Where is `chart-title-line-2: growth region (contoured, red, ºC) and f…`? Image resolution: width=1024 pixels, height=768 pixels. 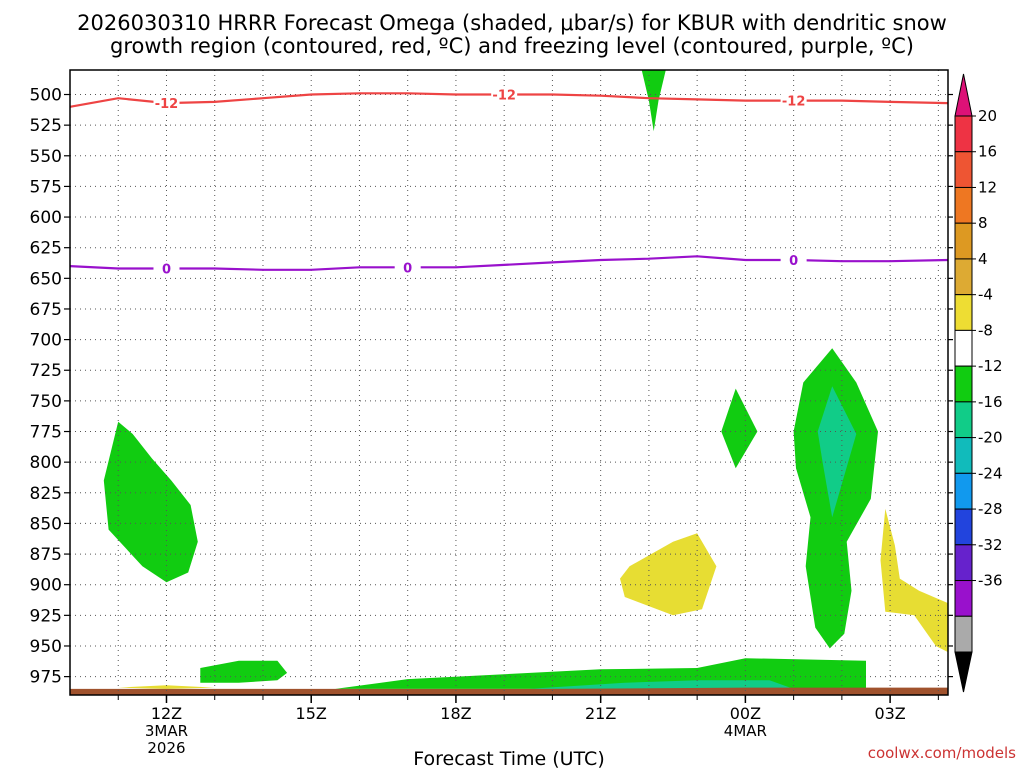
chart-title-line-2: growth region (contoured, red, ºC) and f… is located at coordinates (512, 46).